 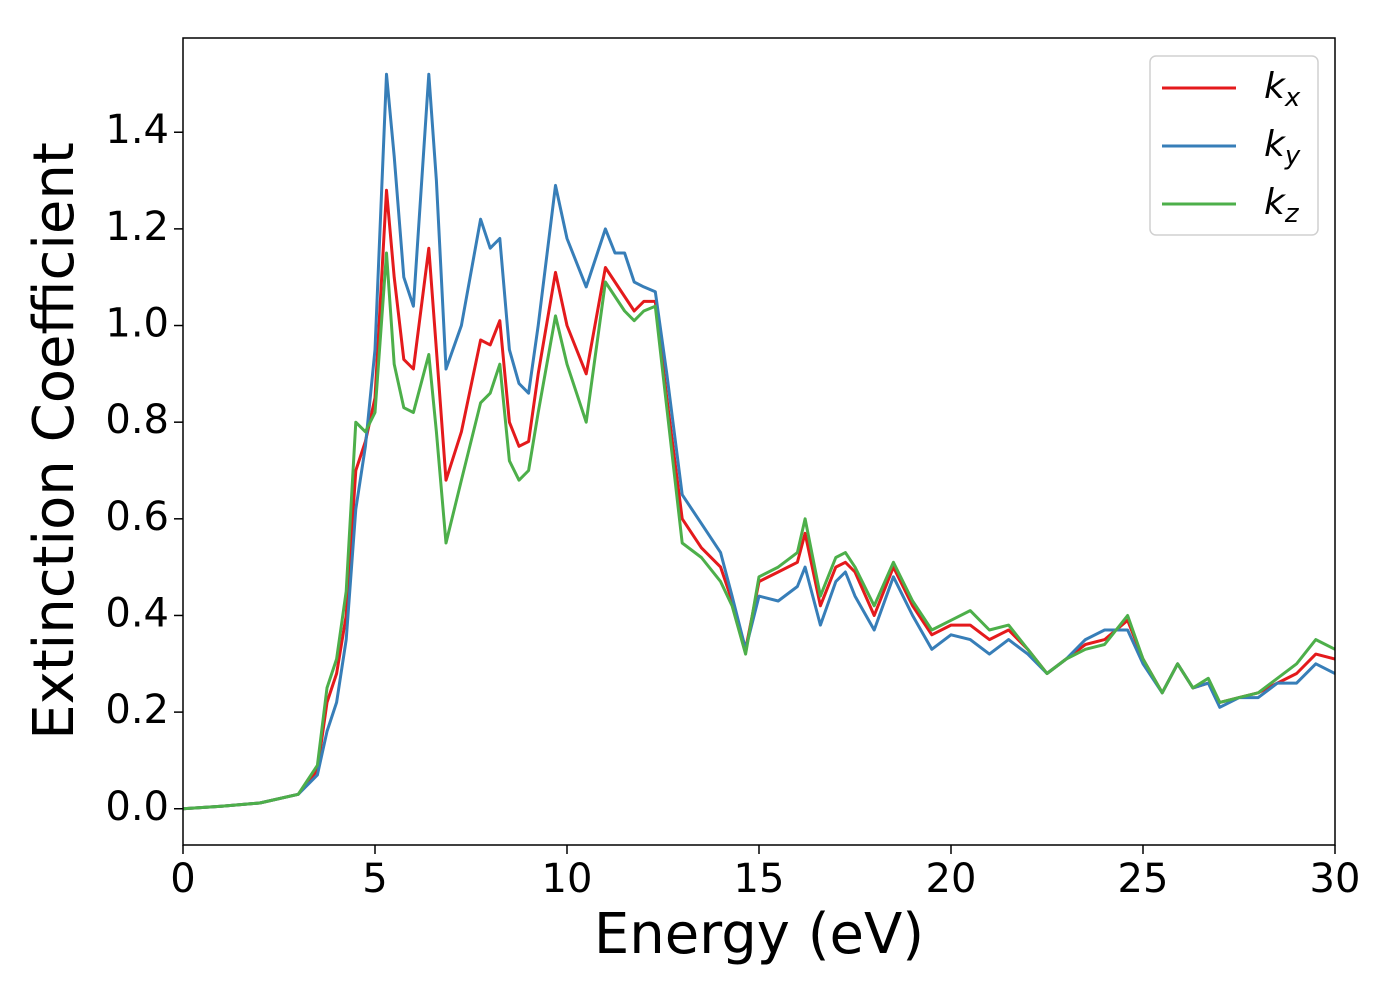 I want to click on x-tick-label: 0, so click(x=182, y=879).